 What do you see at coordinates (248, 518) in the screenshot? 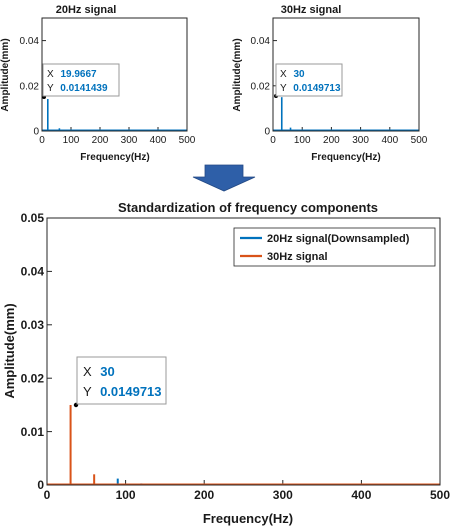
I see `chart-main-xlabel: Frequency(Hz)` at bounding box center [248, 518].